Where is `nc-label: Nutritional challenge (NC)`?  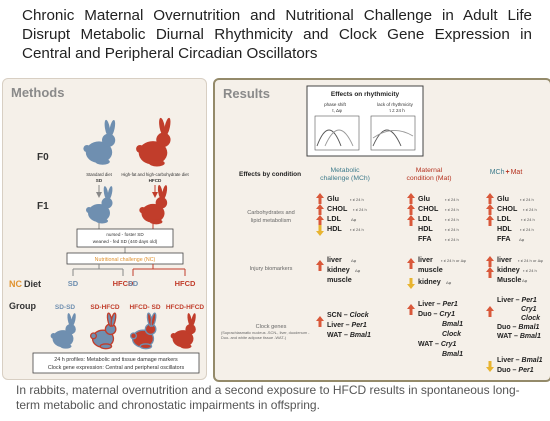
nc-label: Nutritional challenge (NC) is located at coordinates (125, 260).